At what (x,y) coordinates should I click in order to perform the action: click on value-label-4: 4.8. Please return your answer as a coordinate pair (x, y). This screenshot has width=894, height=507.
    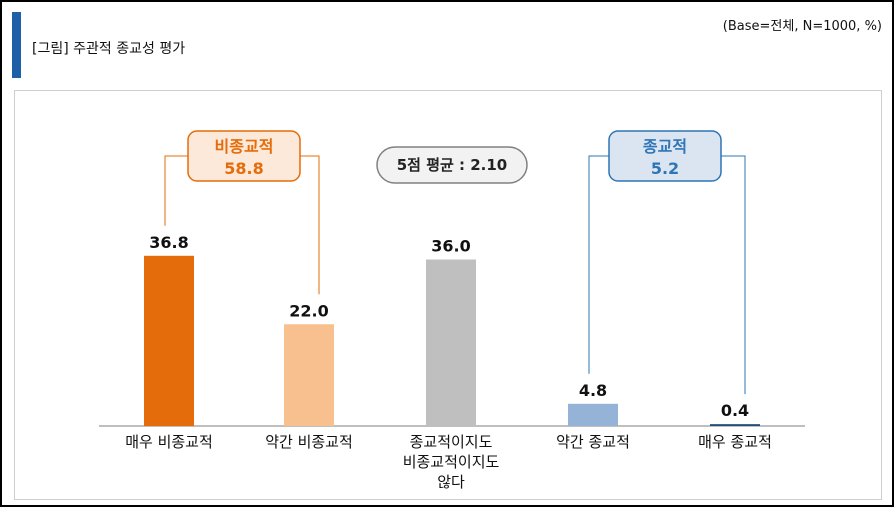
    Looking at the image, I should click on (593, 390).